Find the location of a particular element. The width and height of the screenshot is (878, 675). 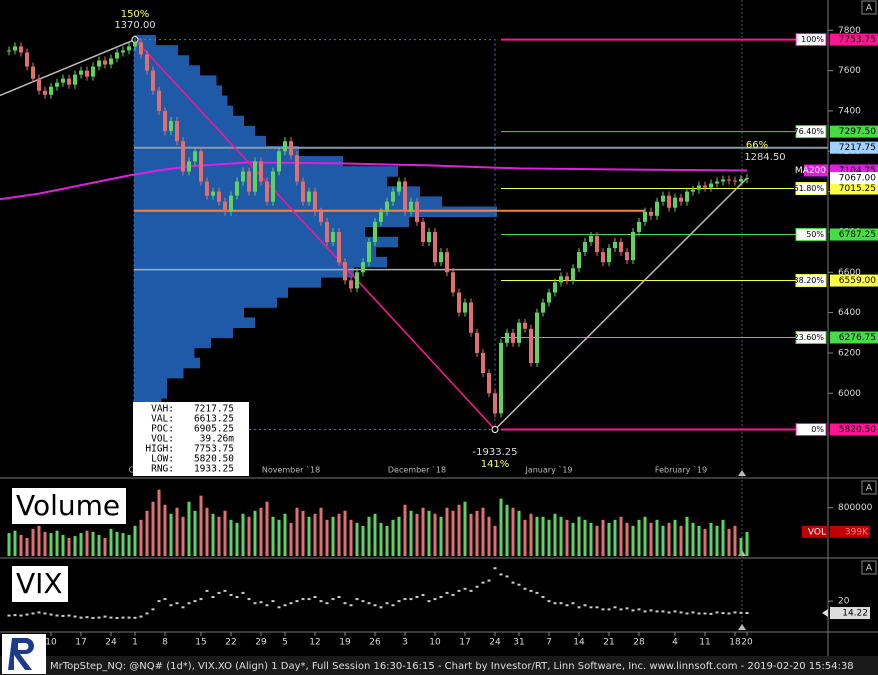

x-tick-label: 10 is located at coordinates (435, 643).